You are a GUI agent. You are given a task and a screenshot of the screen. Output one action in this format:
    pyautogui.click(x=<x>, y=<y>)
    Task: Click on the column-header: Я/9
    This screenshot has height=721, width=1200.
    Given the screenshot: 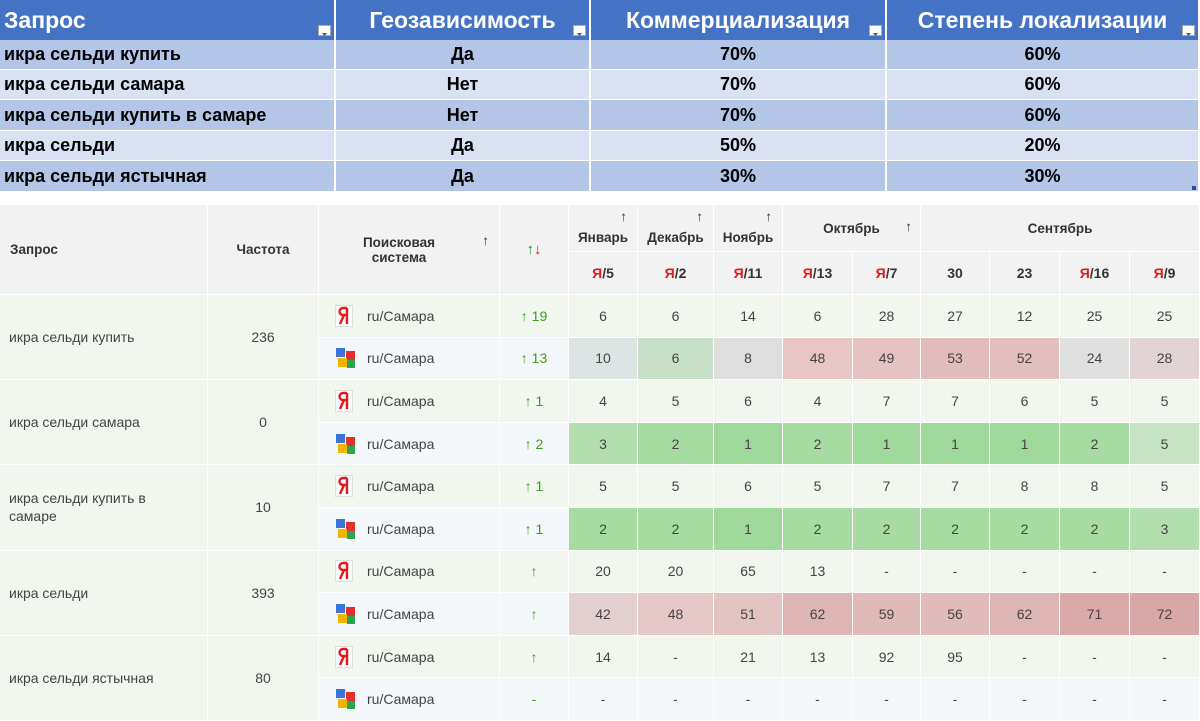 What is the action you would take?
    pyautogui.click(x=1165, y=273)
    